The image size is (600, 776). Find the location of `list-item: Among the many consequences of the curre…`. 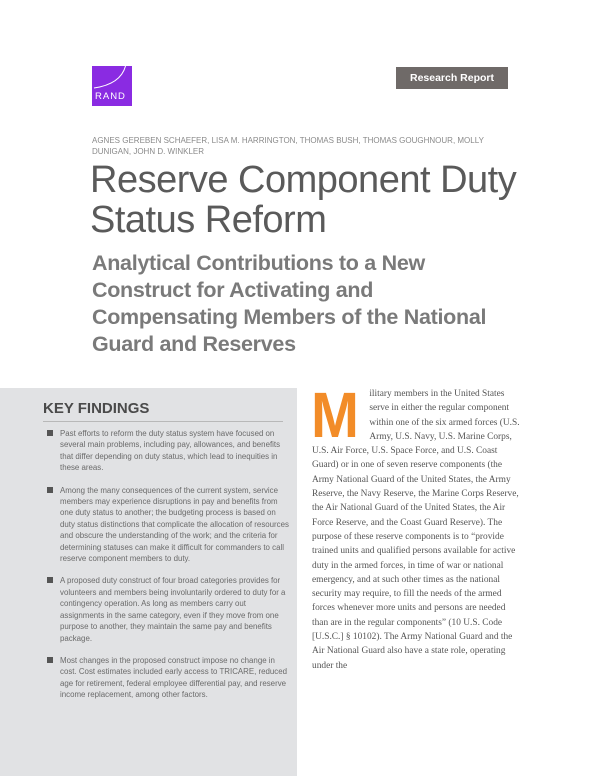

list-item: Among the many consequences of the curre… is located at coordinates (169, 525).